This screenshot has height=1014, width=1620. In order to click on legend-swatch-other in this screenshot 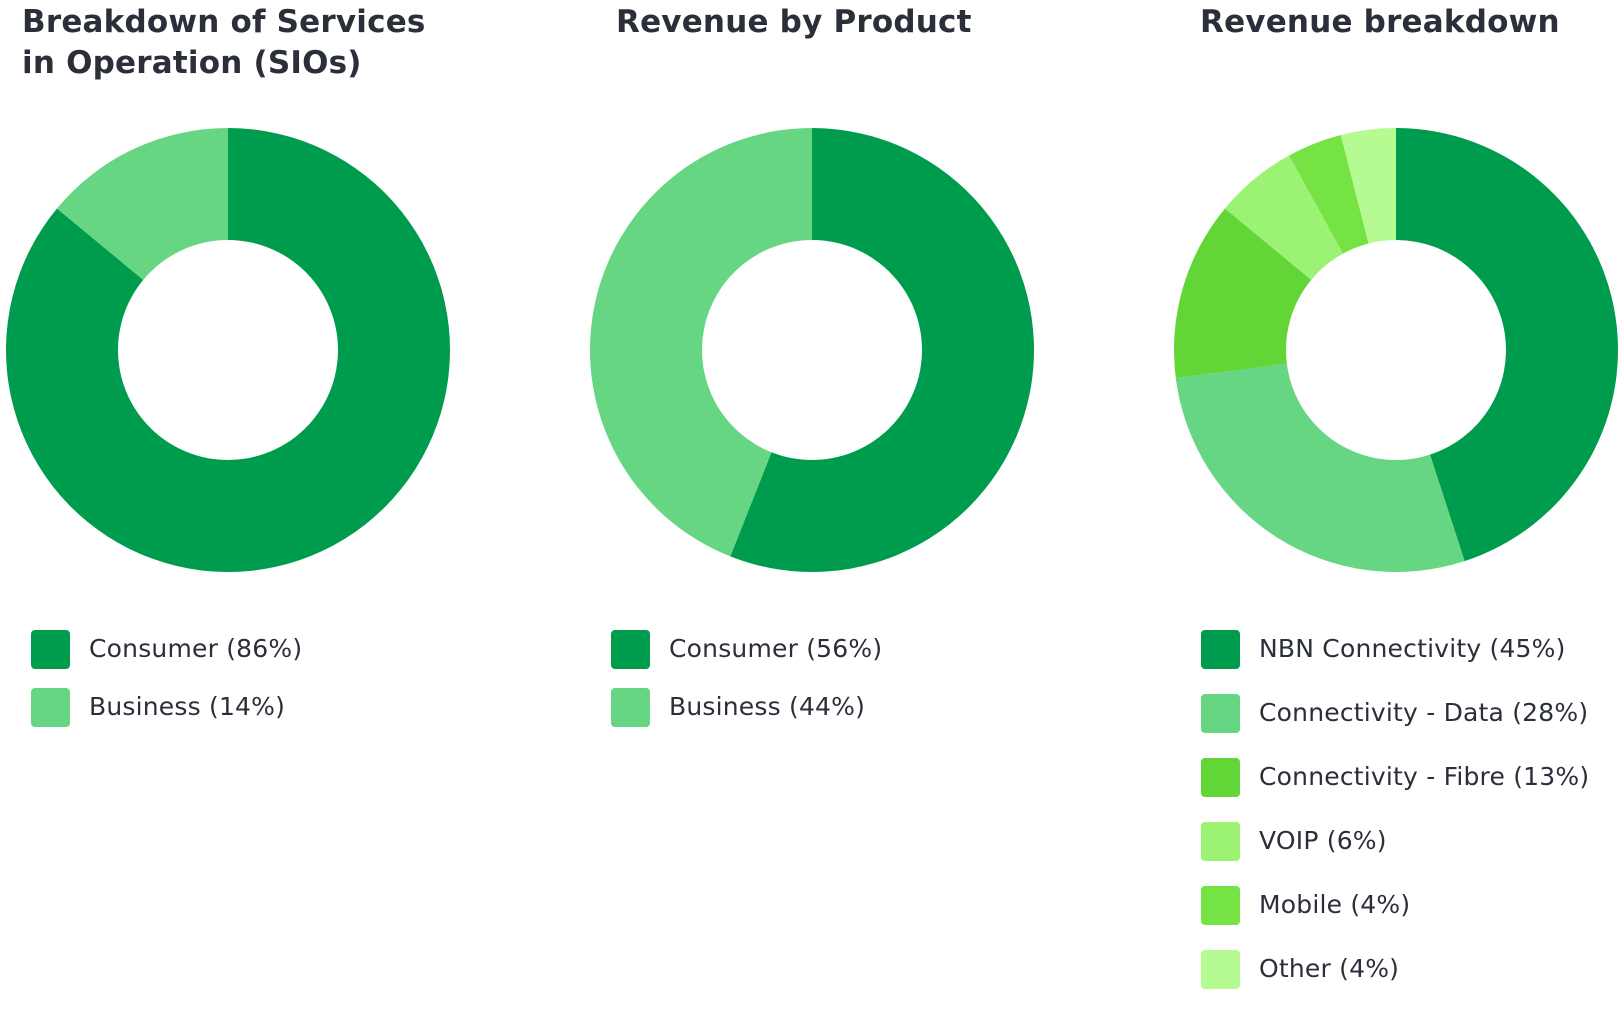, I will do `click(1220, 969)`.